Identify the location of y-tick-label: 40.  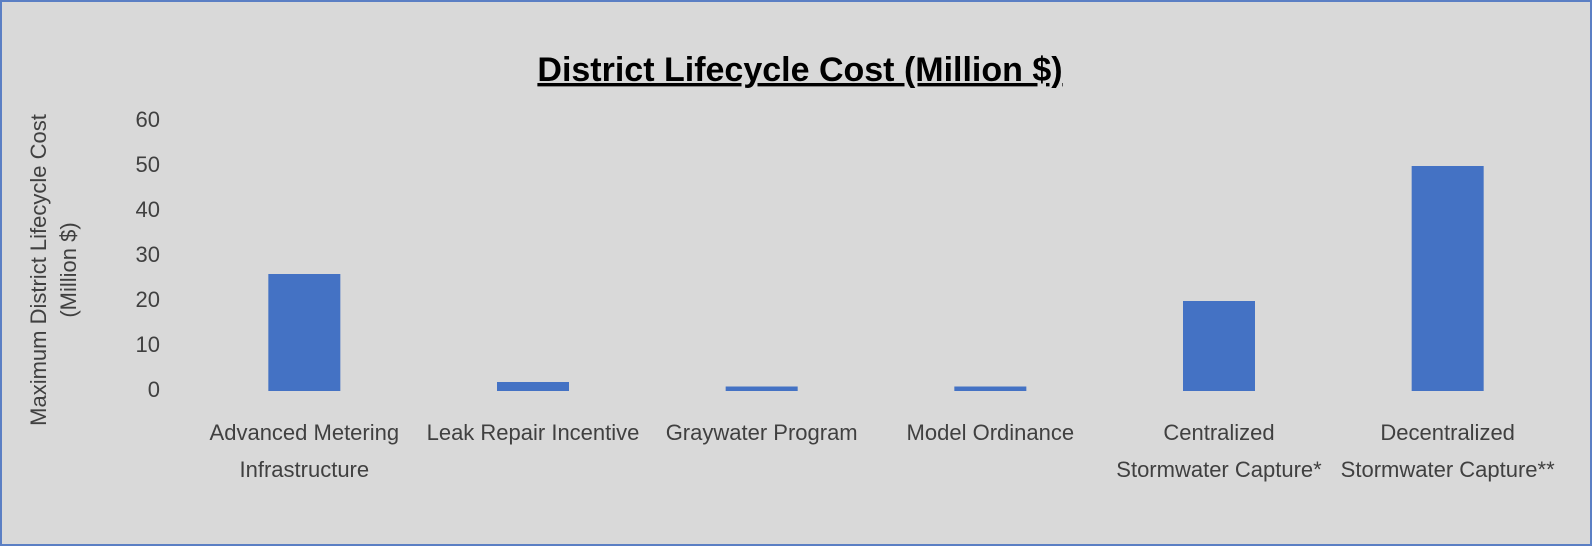
(148, 209).